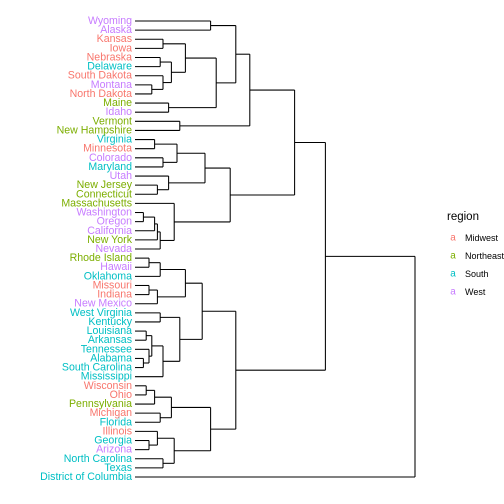 The height and width of the screenshot is (504, 504). I want to click on leaf-label: Arkansas, so click(110, 340).